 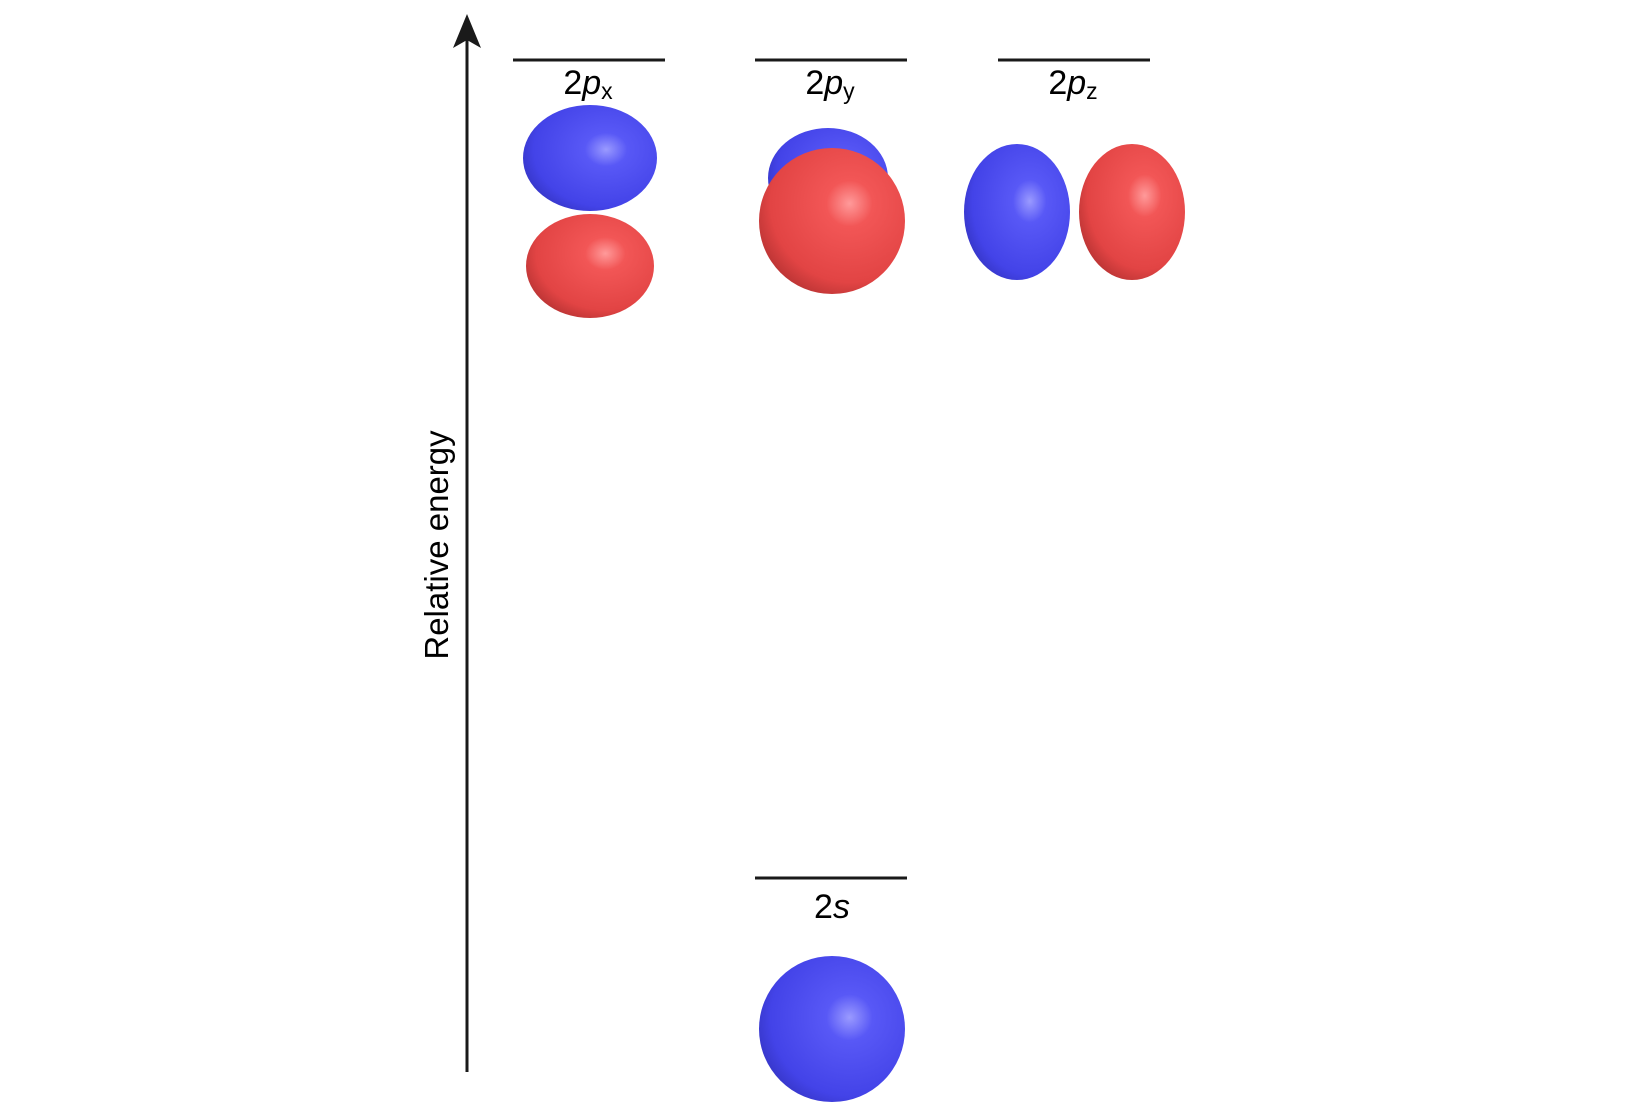 I want to click on level-label: 2py, so click(x=830, y=84).